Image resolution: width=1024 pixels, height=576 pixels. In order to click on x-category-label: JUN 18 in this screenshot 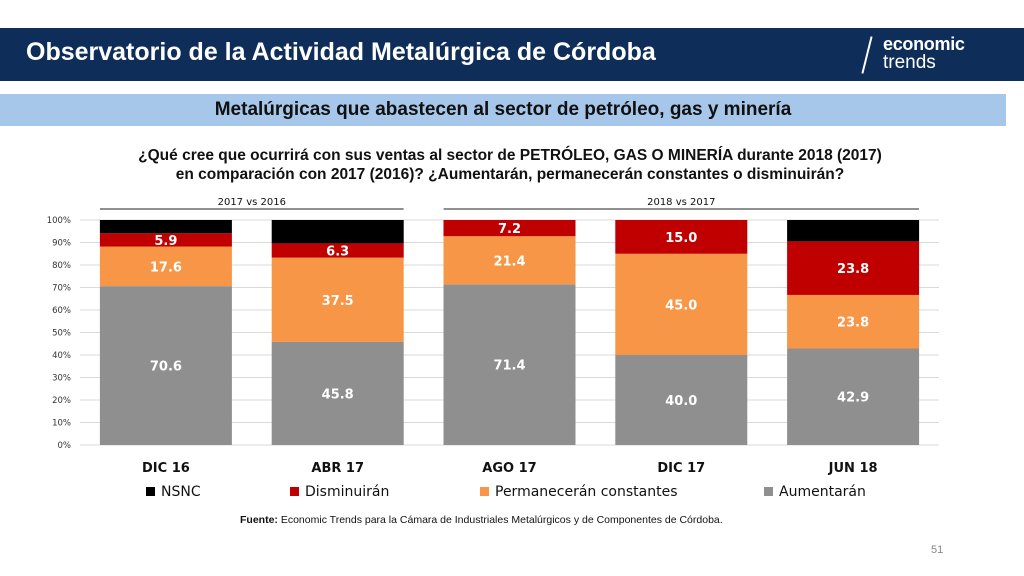, I will do `click(853, 468)`.